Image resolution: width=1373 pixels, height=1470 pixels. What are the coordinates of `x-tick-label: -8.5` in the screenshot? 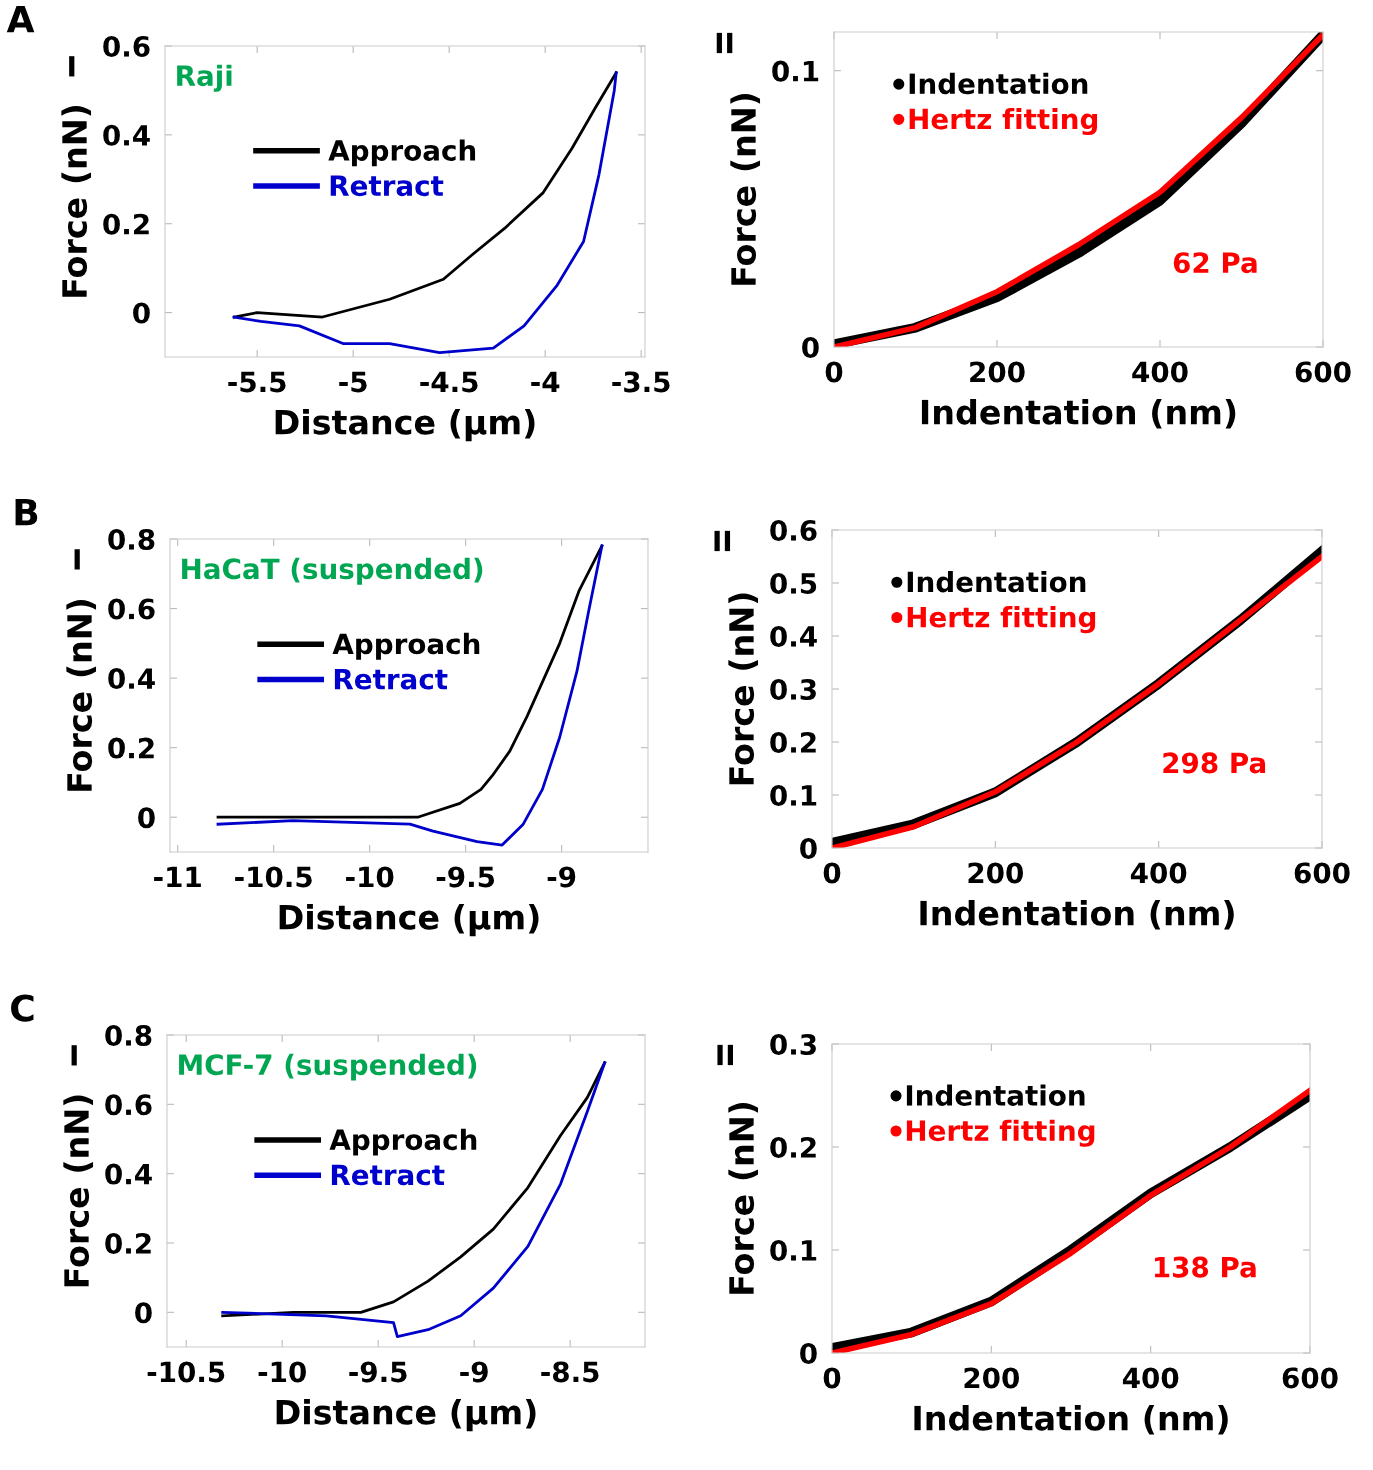 It's located at (570, 1372).